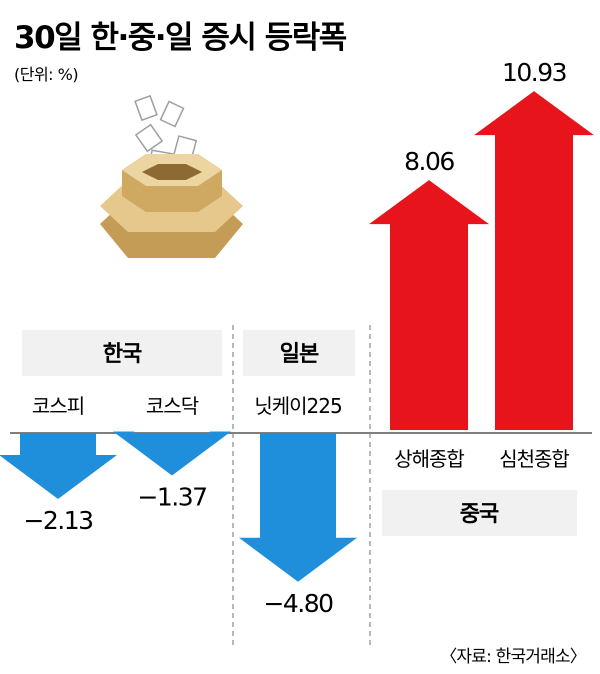  I want to click on category-label-kosdaq: 코스닥, so click(172, 406).